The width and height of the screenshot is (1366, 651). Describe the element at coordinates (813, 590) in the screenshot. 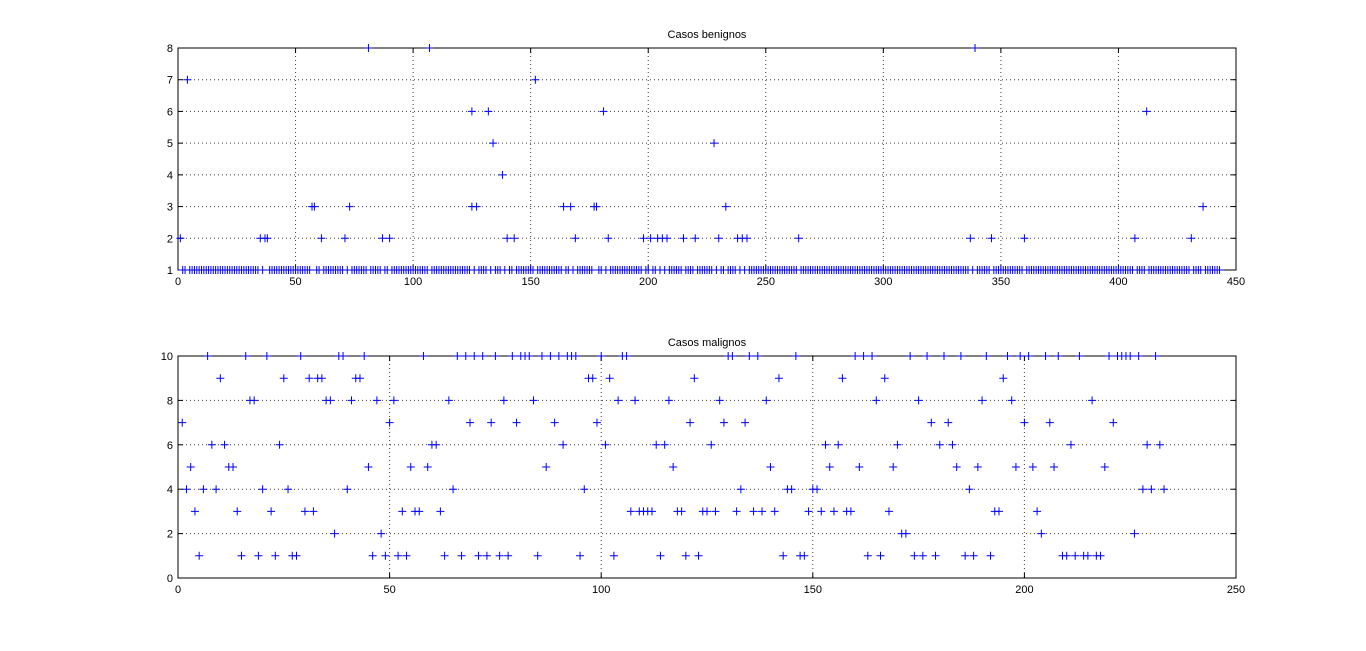

I see `malignant-x-tick-label: 150` at that location.